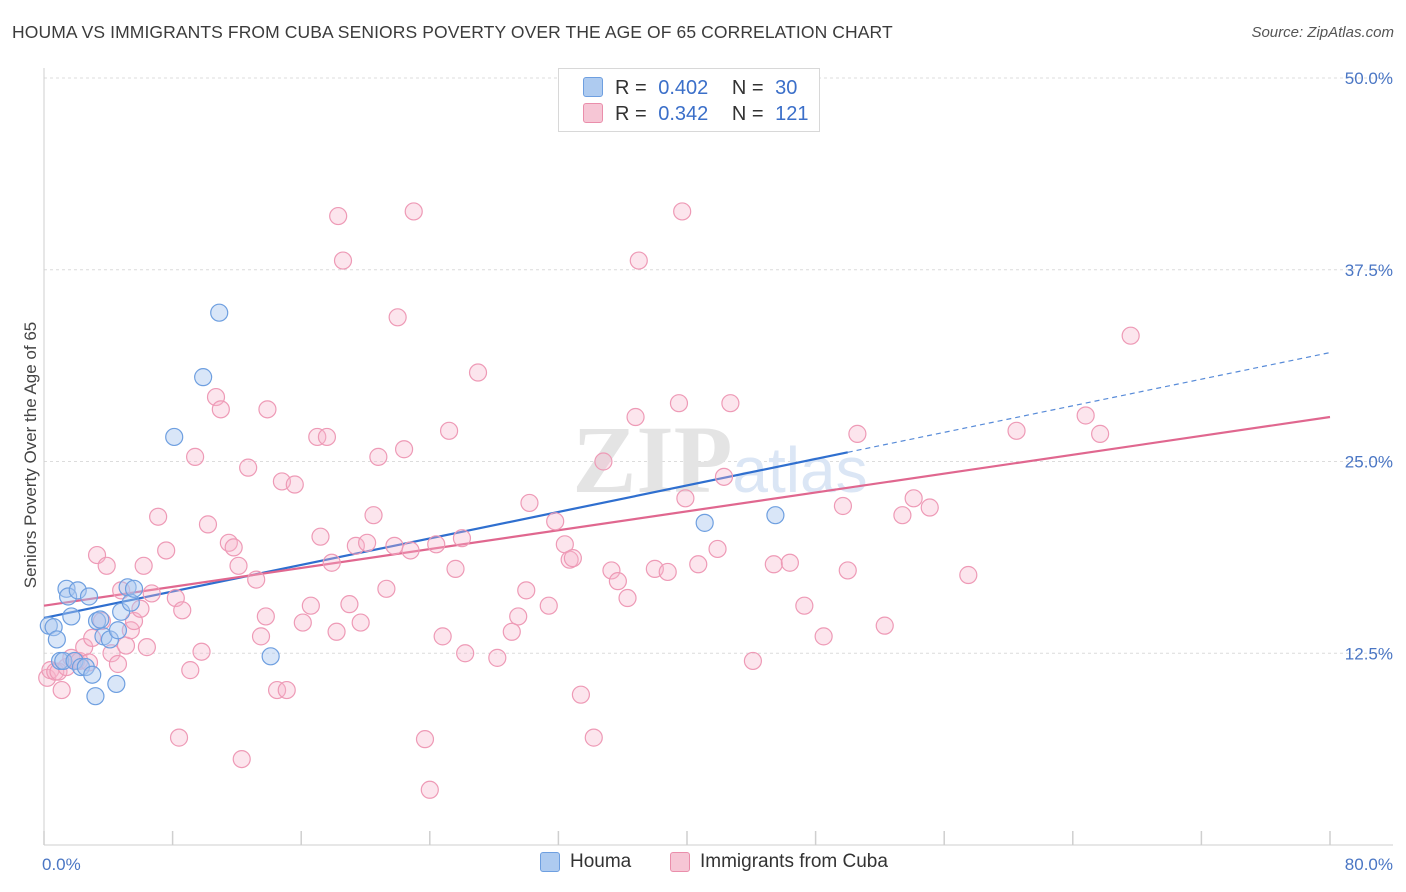 The height and width of the screenshot is (892, 1406). I want to click on houma-swatch, so click(593, 87).